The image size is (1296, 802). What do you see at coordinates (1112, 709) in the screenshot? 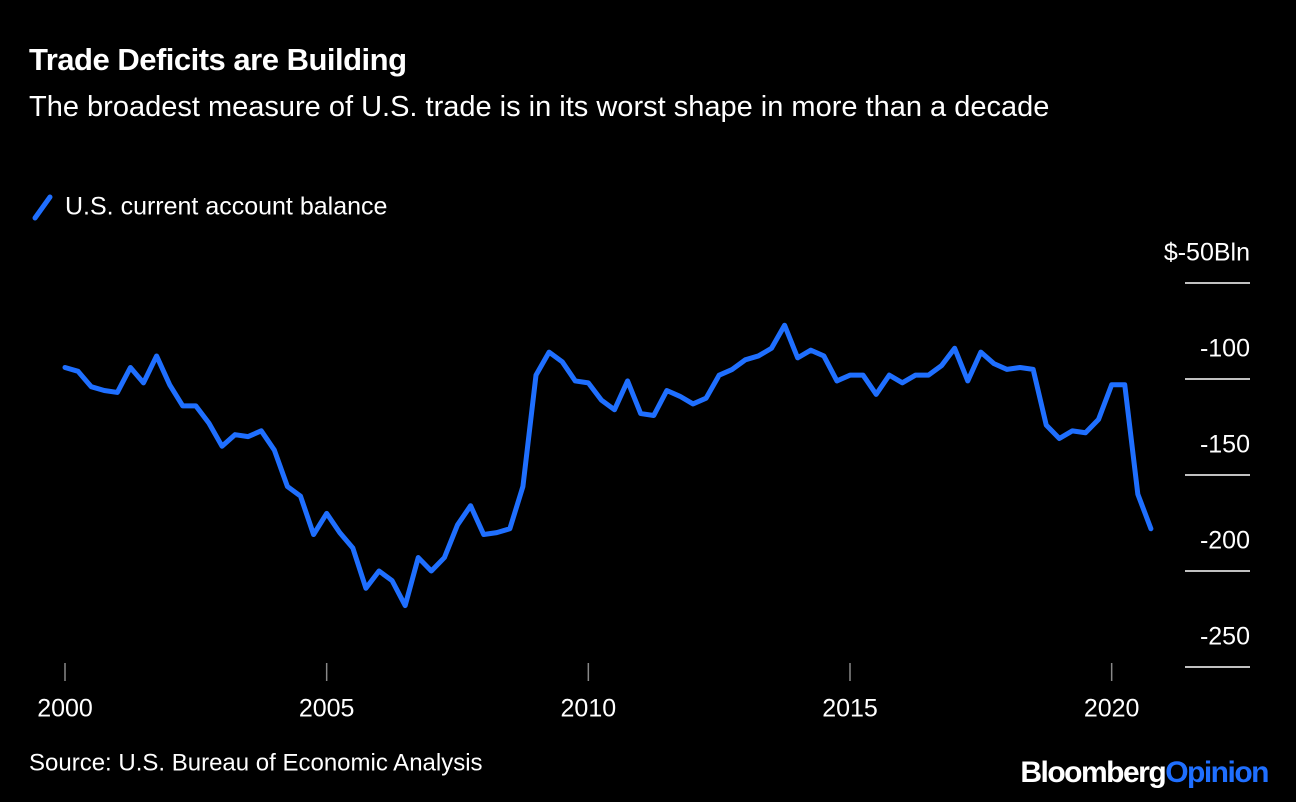
I see `x-tick-label: 2020` at bounding box center [1112, 709].